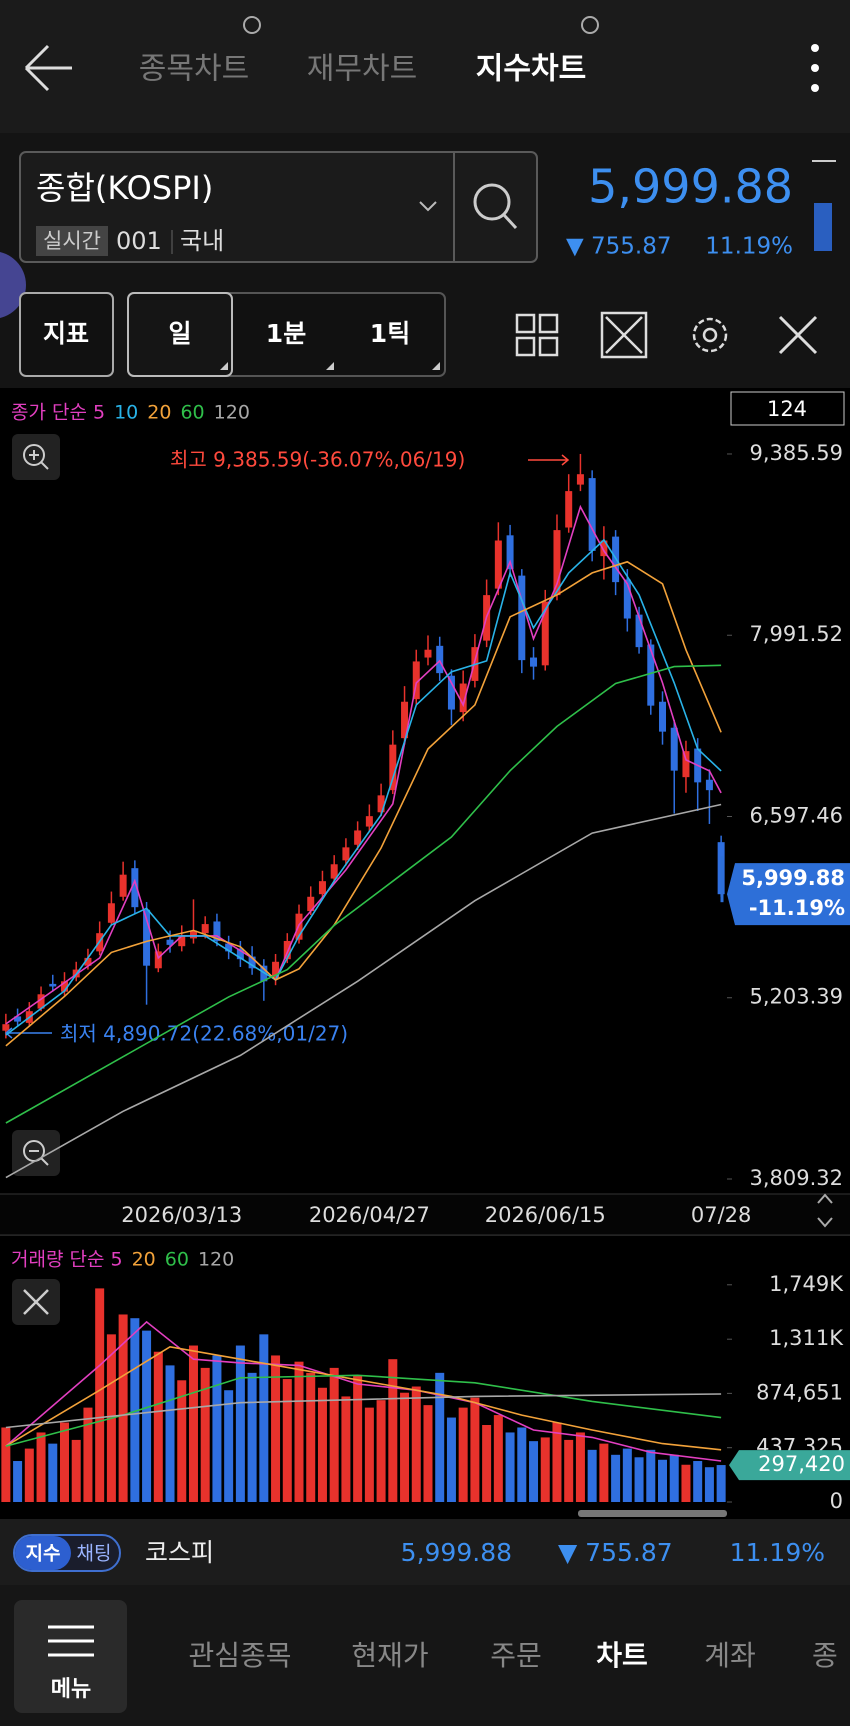 Image resolution: width=850 pixels, height=1726 pixels. I want to click on more-button, so click(815, 68).